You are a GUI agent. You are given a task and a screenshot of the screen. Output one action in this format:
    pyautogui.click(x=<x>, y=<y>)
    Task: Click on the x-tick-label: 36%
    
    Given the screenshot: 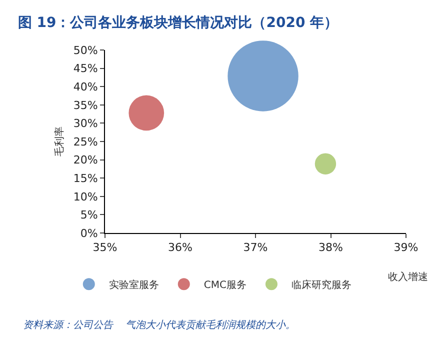 What is the action you would take?
    pyautogui.click(x=180, y=247)
    